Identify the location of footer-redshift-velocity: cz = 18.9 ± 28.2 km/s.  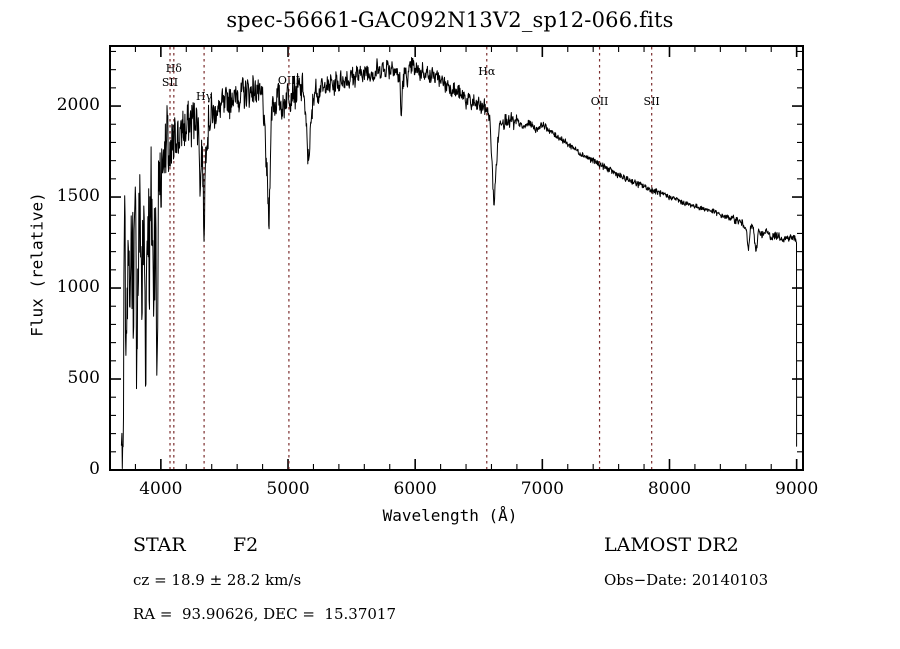
(217, 580).